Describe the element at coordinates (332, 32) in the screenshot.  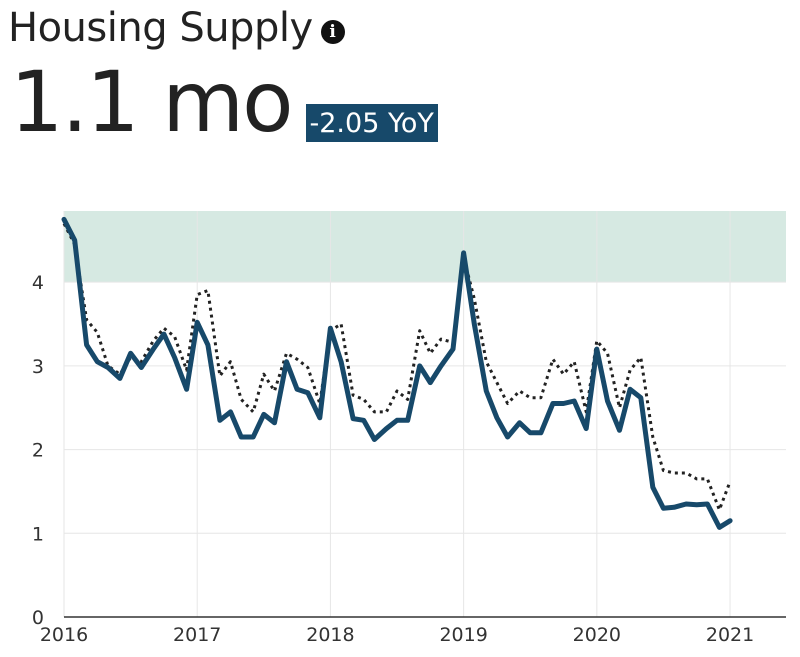
I see `info-icon: i` at that location.